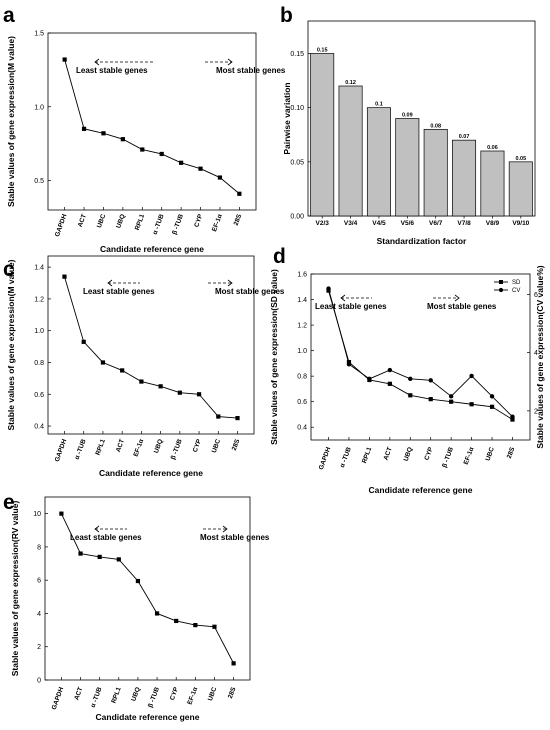  Describe the element at coordinates (464, 137) in the screenshot. I see `bar-value-label: 0.07` at that location.